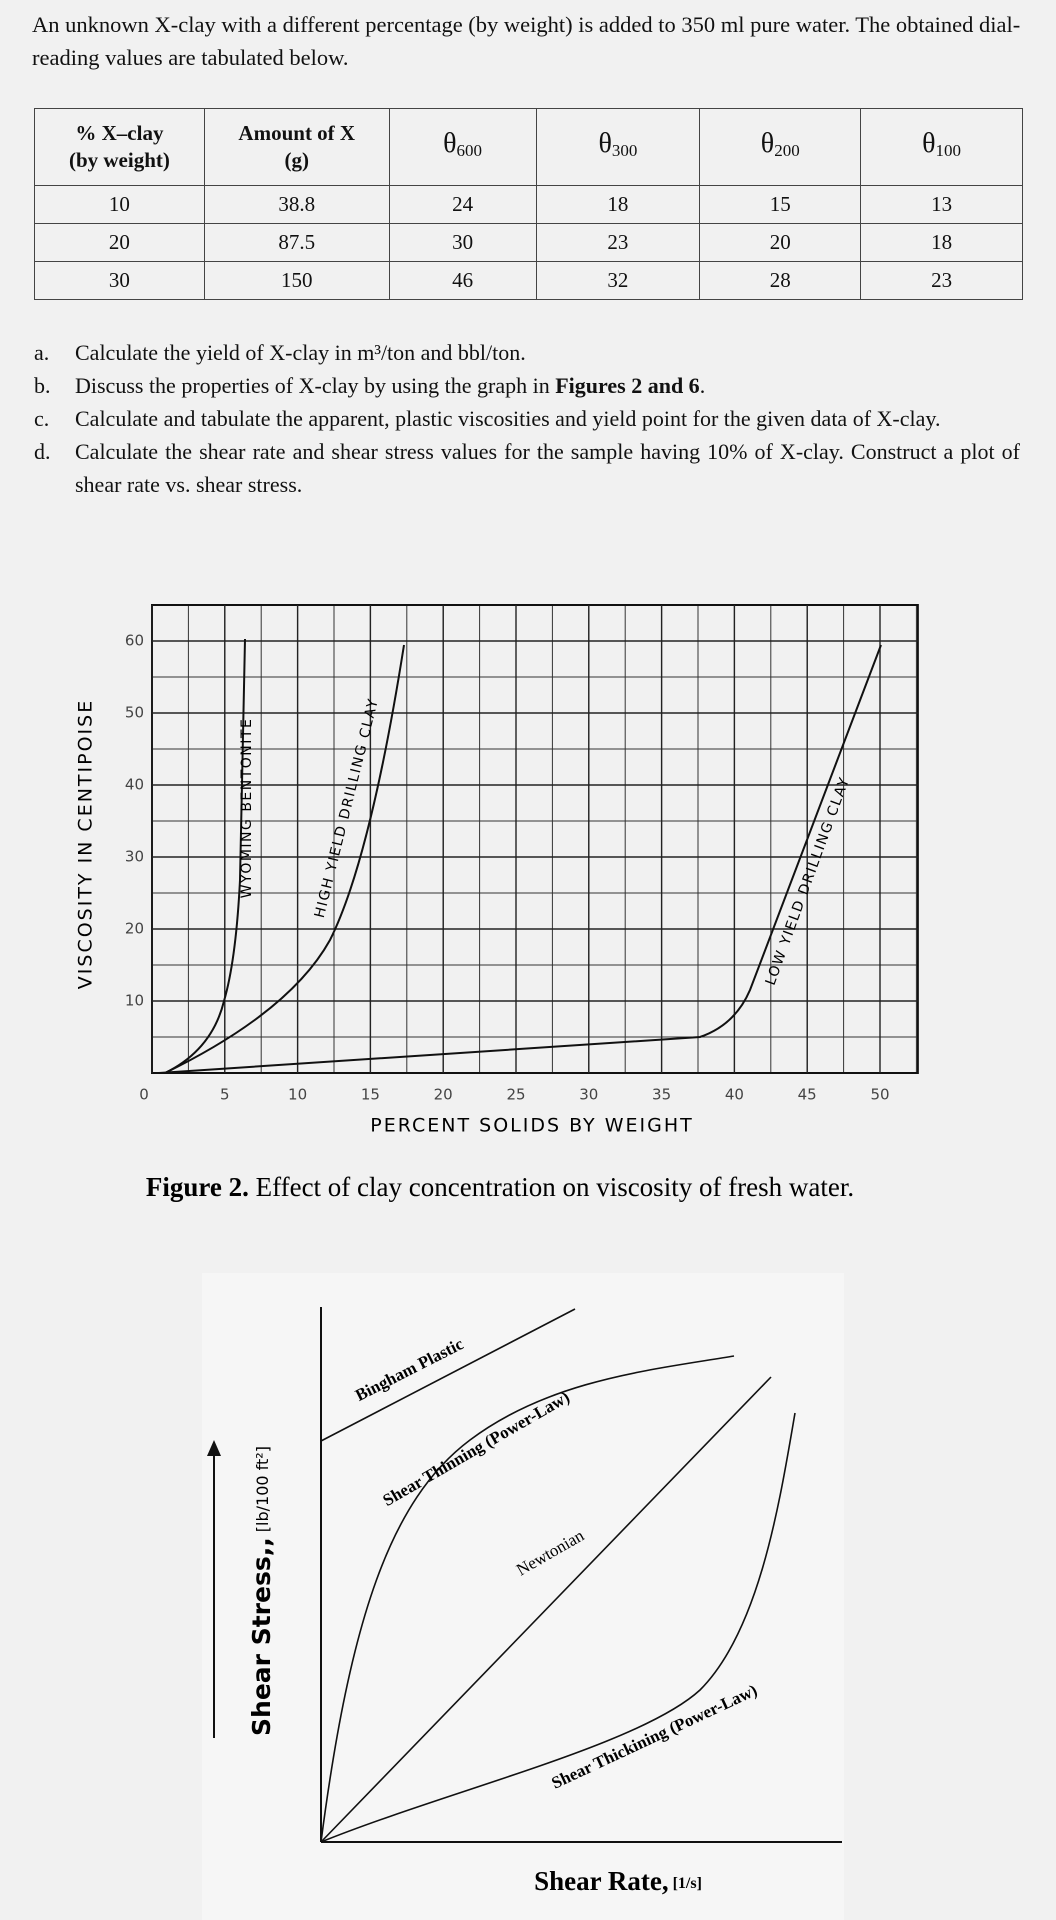 The height and width of the screenshot is (1920, 1056). I want to click on header-line: (by weight), so click(119, 160).